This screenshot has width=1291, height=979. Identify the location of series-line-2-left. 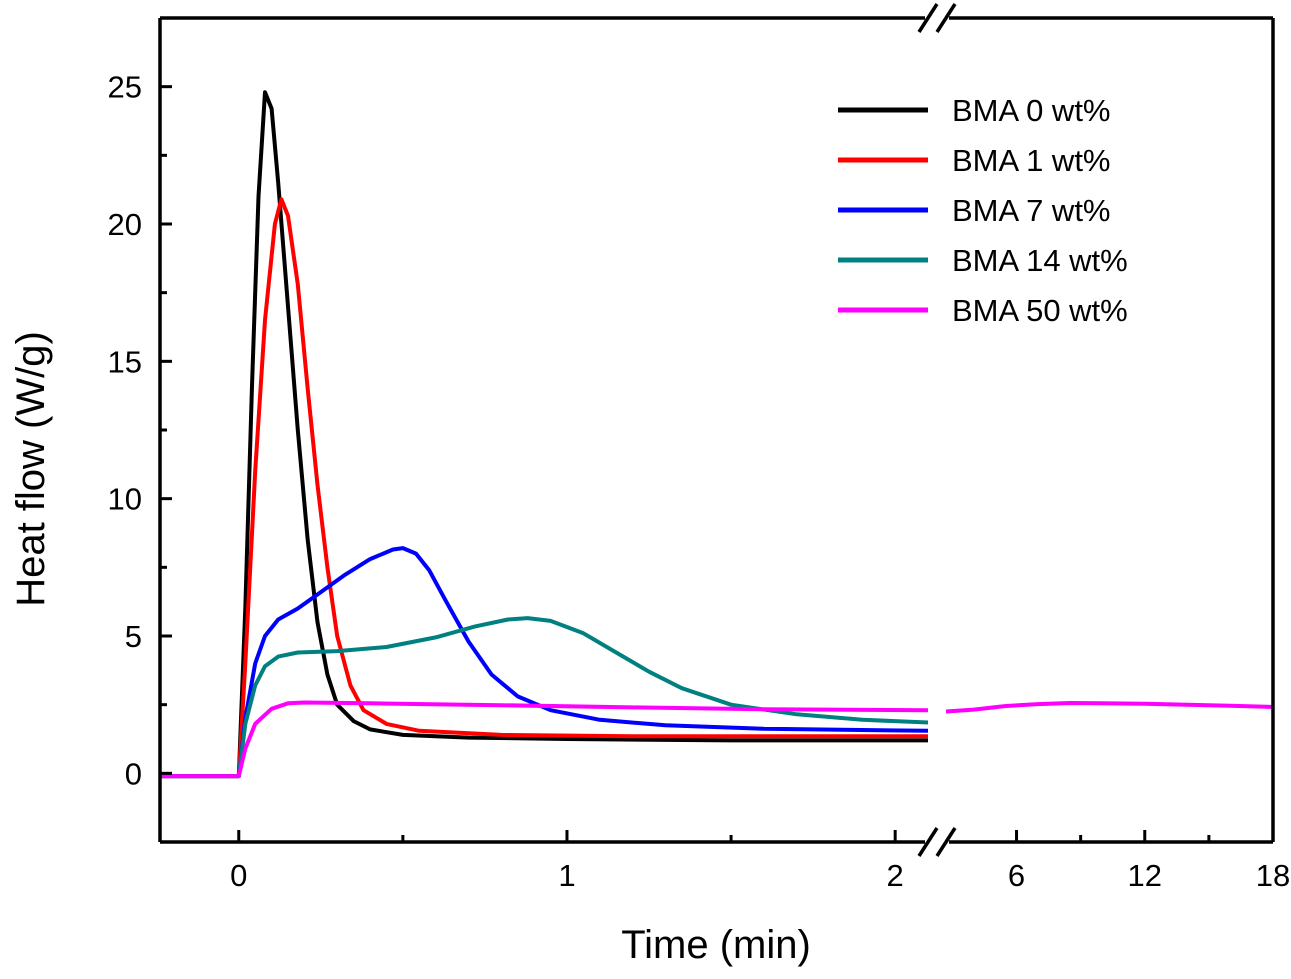
(544, 662).